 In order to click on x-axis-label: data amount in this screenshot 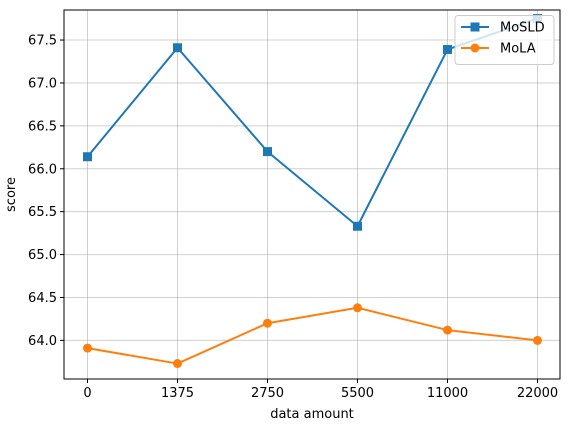, I will do `click(312, 414)`.